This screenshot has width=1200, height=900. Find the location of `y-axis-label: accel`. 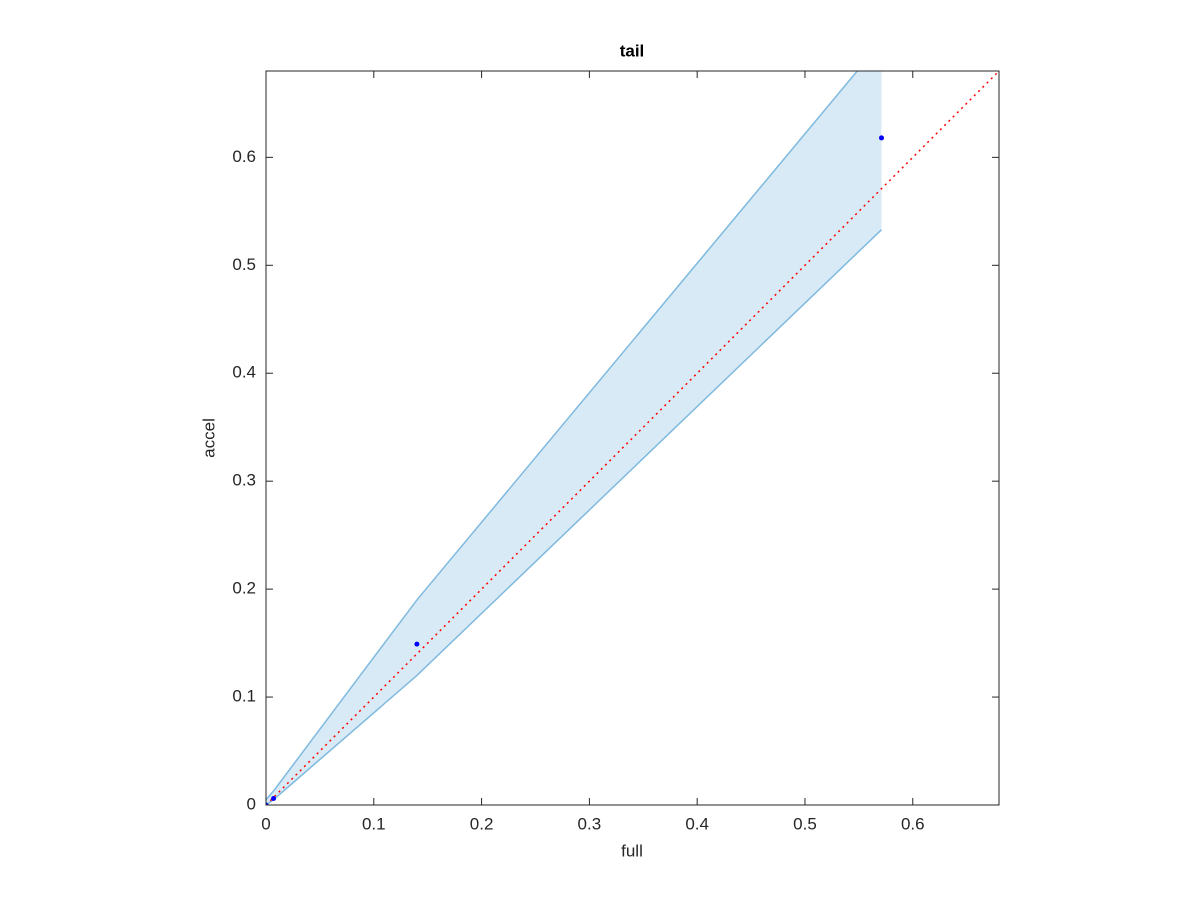

y-axis-label: accel is located at coordinates (208, 438).